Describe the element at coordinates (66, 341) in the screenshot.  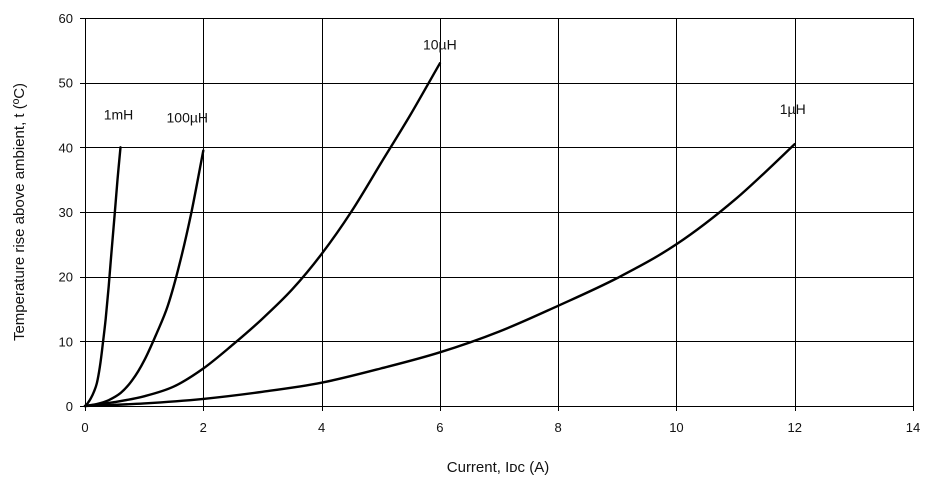
I see `y-tick-label: 10` at that location.